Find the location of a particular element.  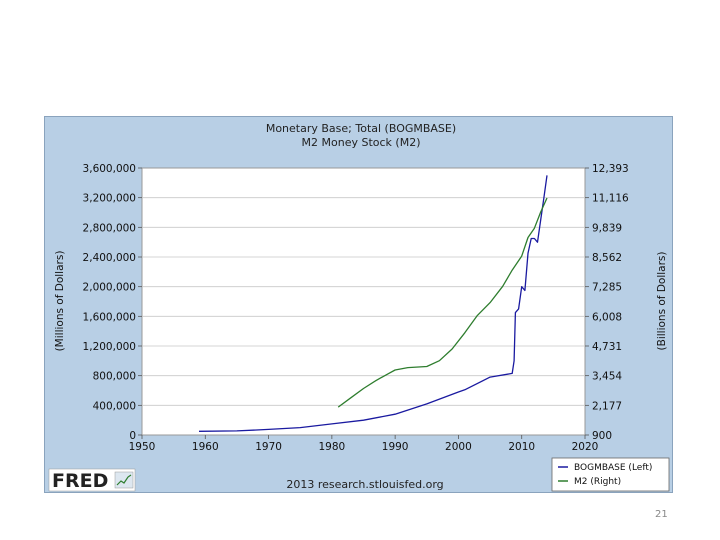

y-tick-label-left: 0 is located at coordinates (132, 436).